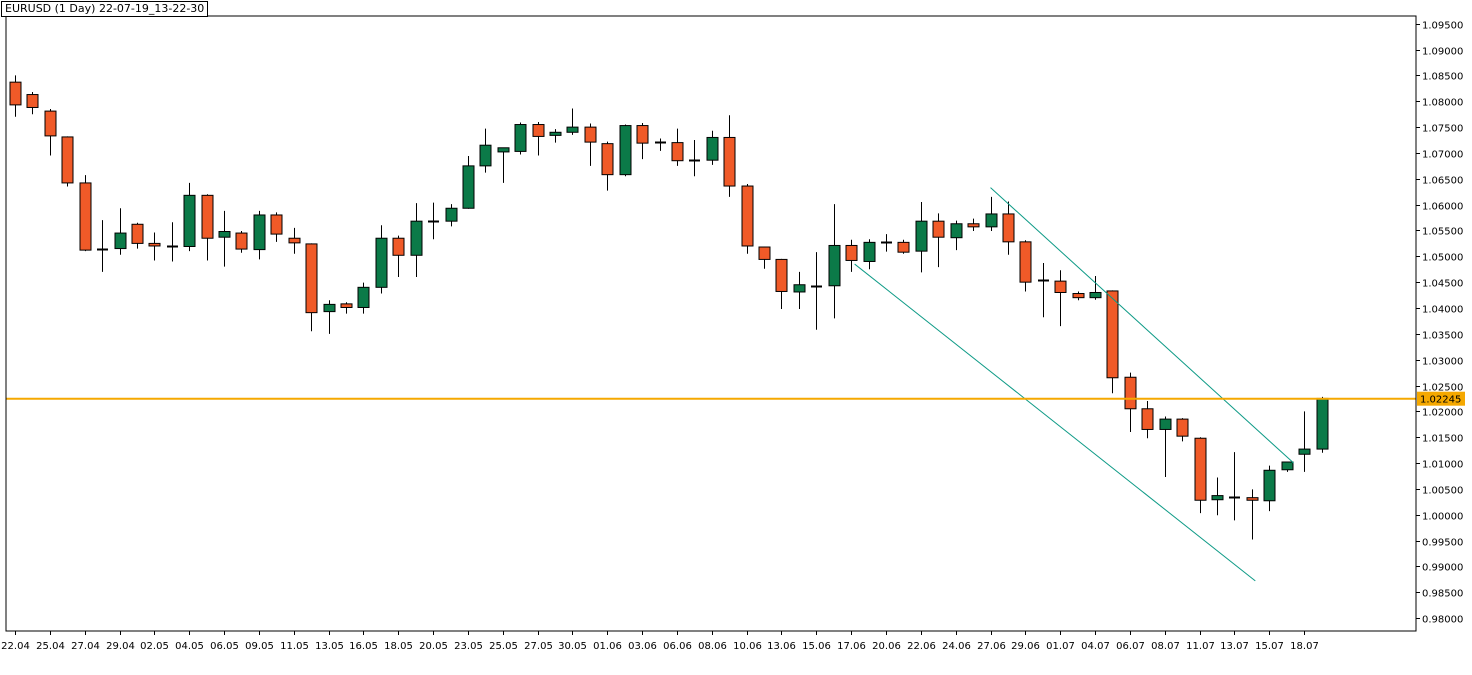 The width and height of the screenshot is (1472, 675). I want to click on x-tick-label: 16.05, so click(363, 646).